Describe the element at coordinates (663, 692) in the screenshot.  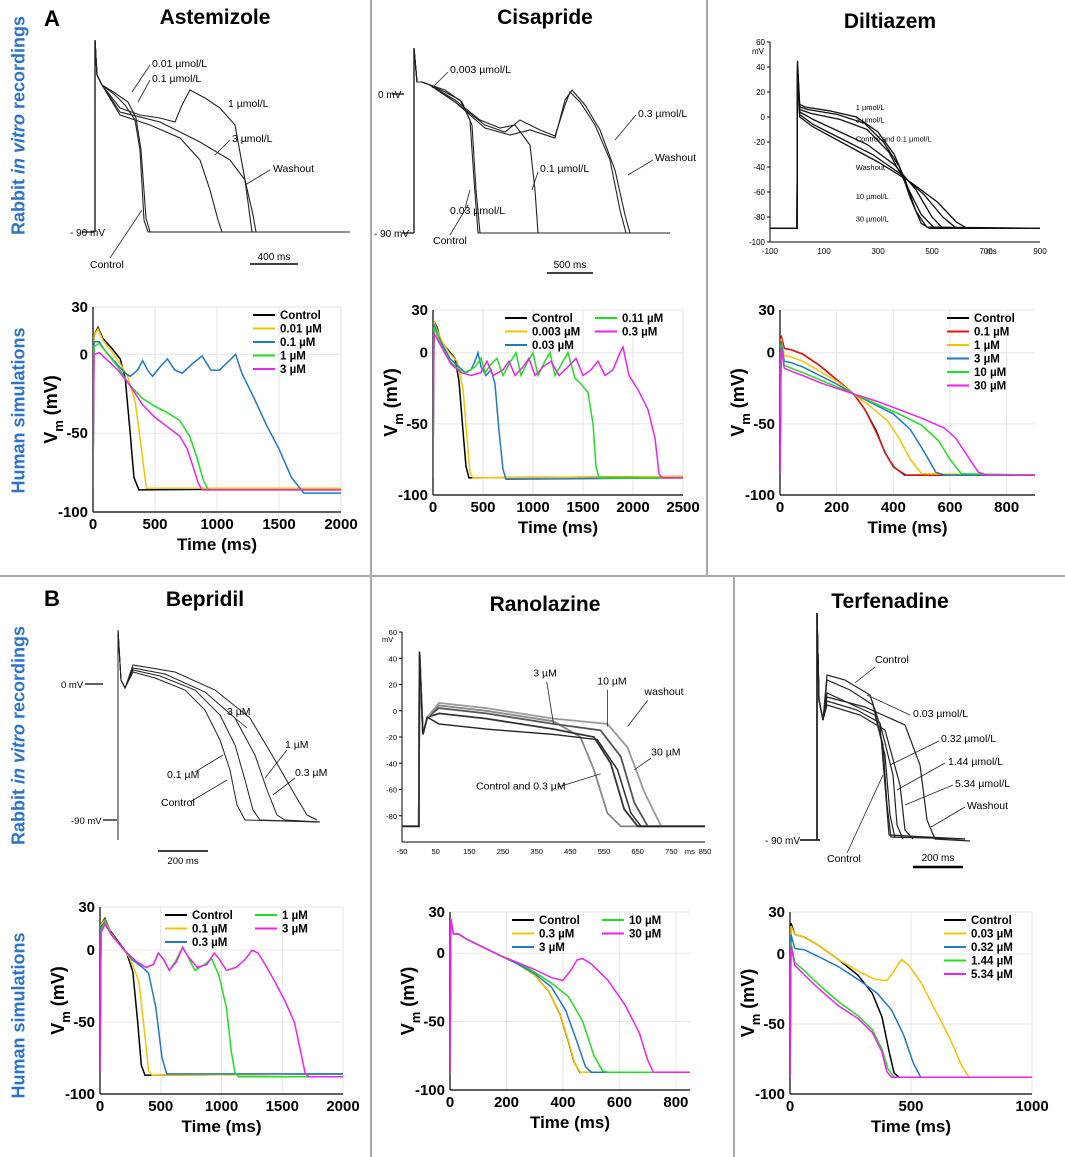
I see `trace-label: washout` at that location.